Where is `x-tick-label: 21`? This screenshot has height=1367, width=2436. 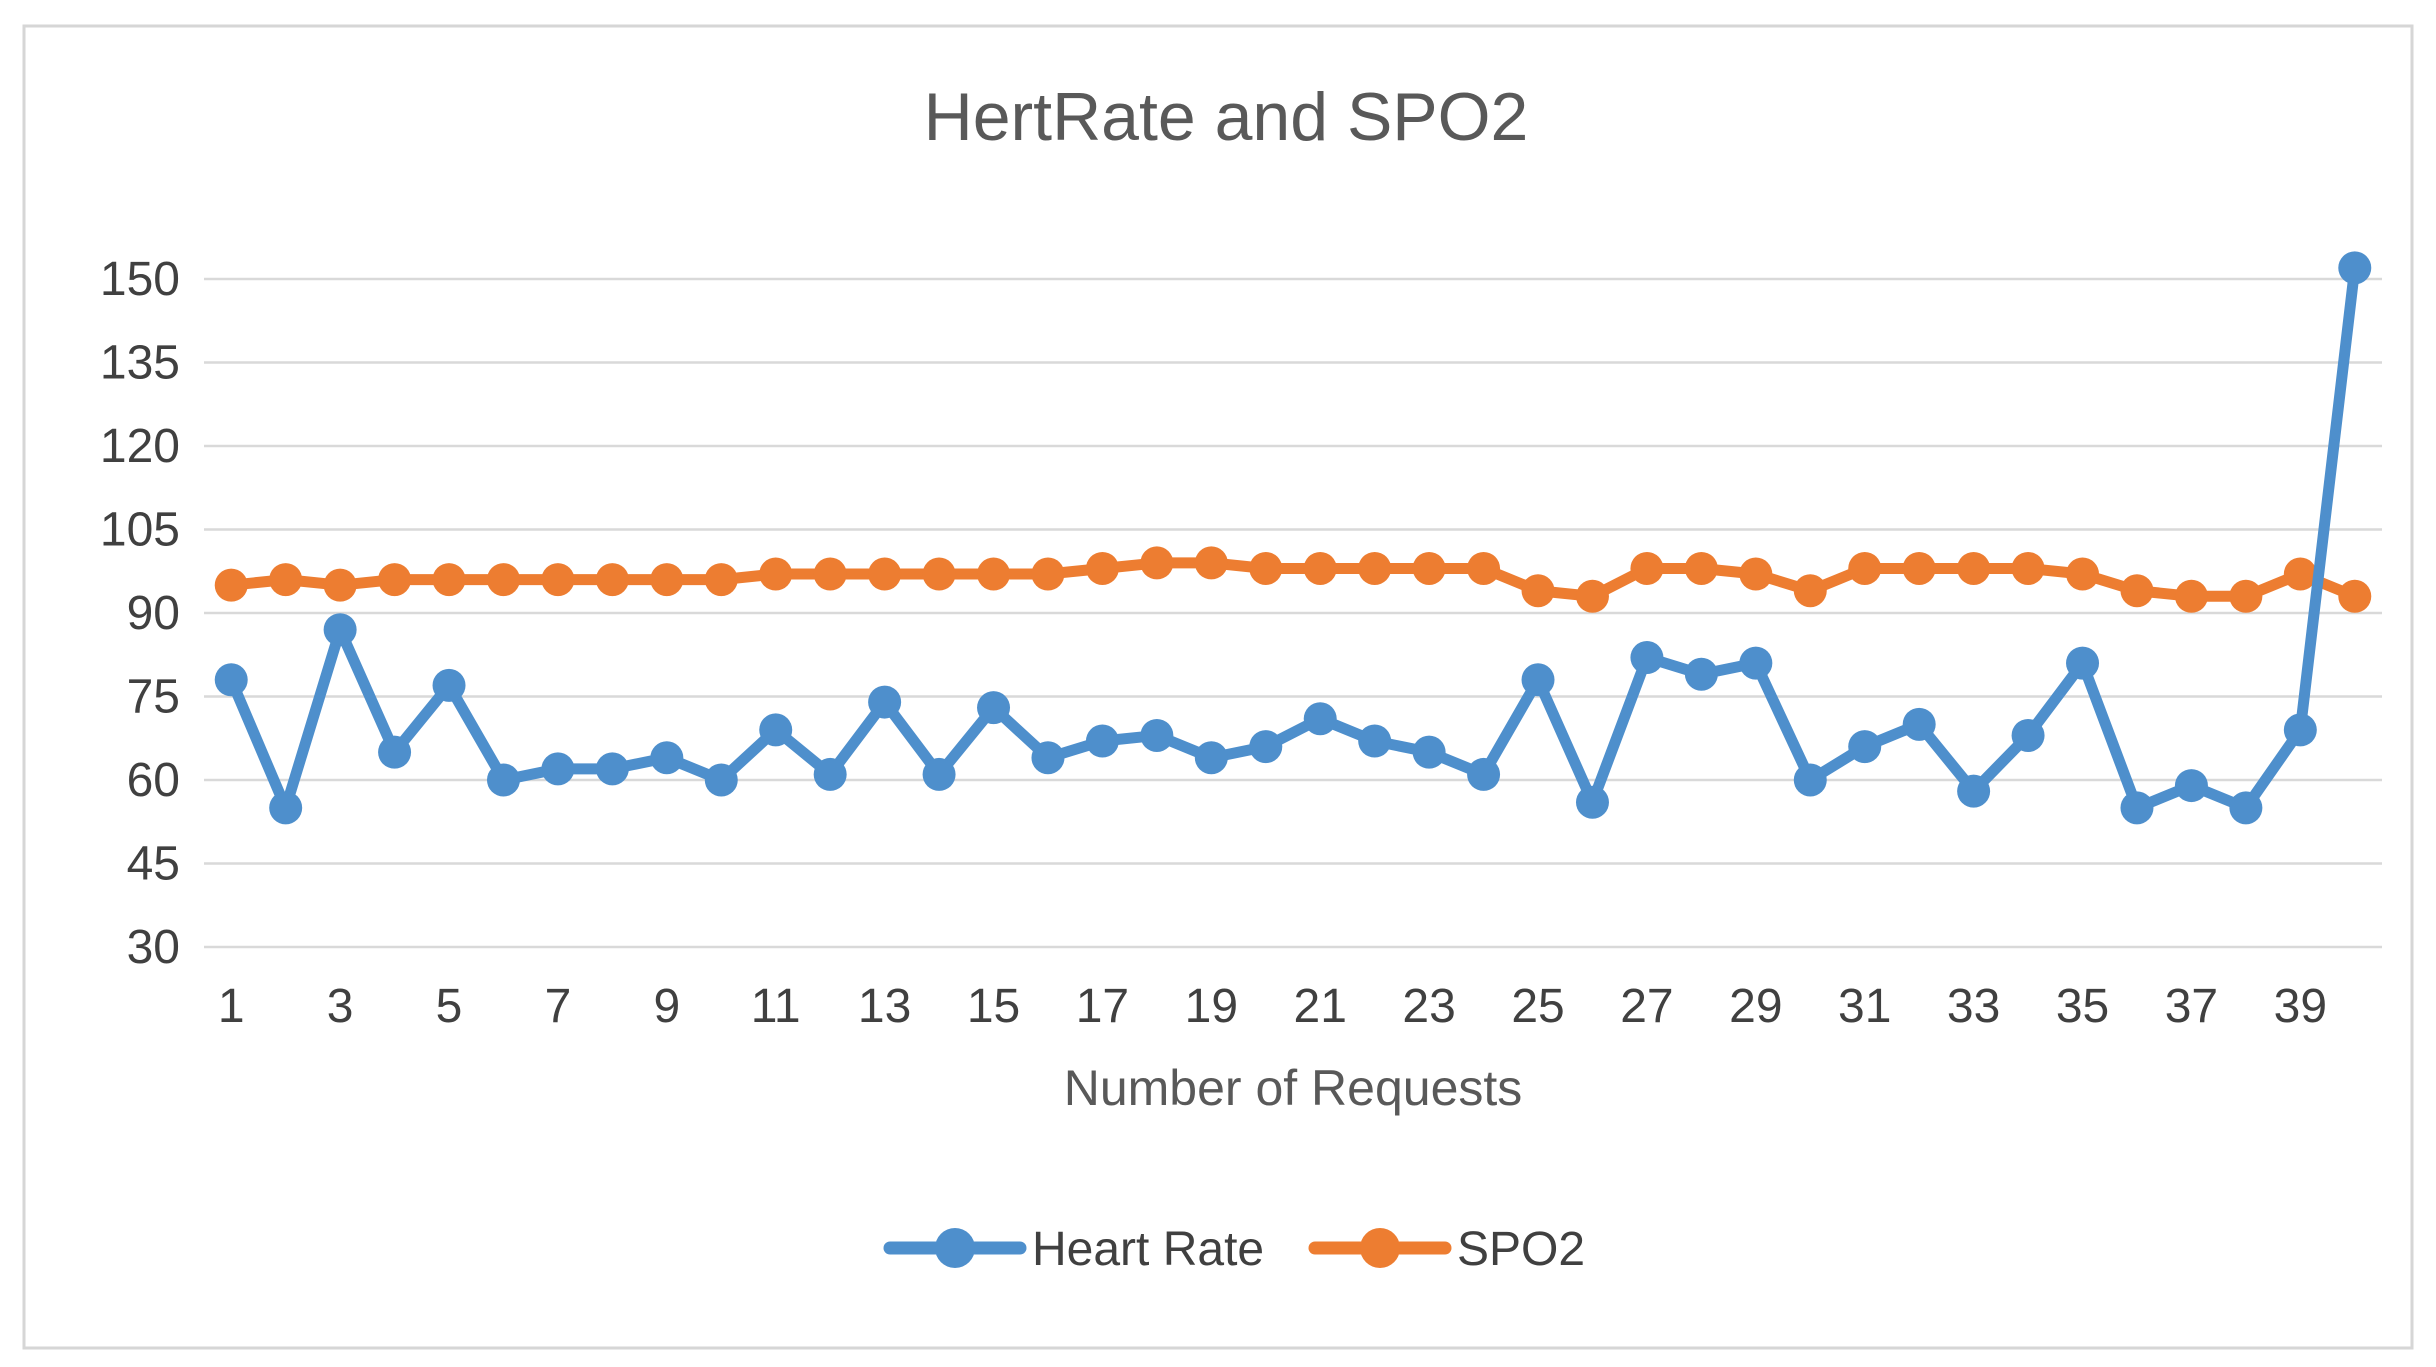
x-tick-label: 21 is located at coordinates (1320, 1006).